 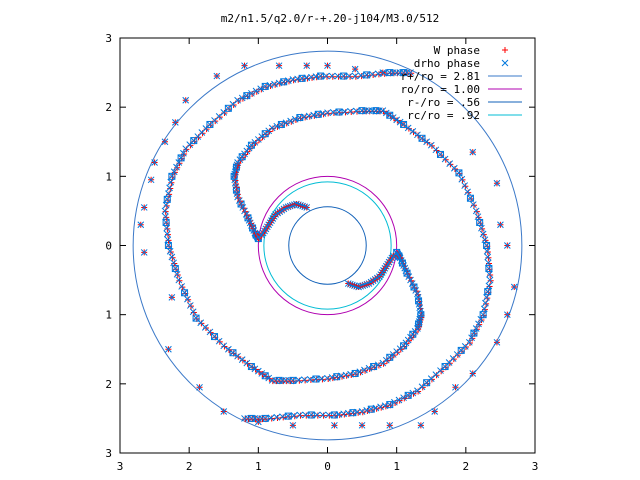 What do you see at coordinates (108, 315) in the screenshot?
I see `y-tick-label: 1` at bounding box center [108, 315].